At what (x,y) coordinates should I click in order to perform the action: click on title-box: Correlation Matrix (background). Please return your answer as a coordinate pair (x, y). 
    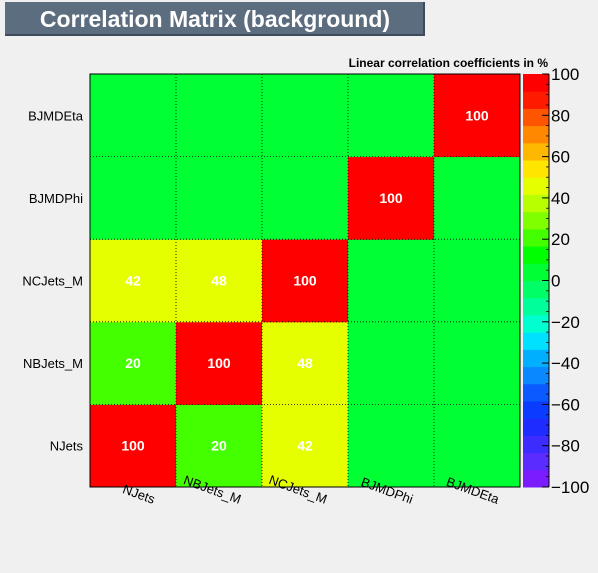
    Looking at the image, I should click on (215, 19).